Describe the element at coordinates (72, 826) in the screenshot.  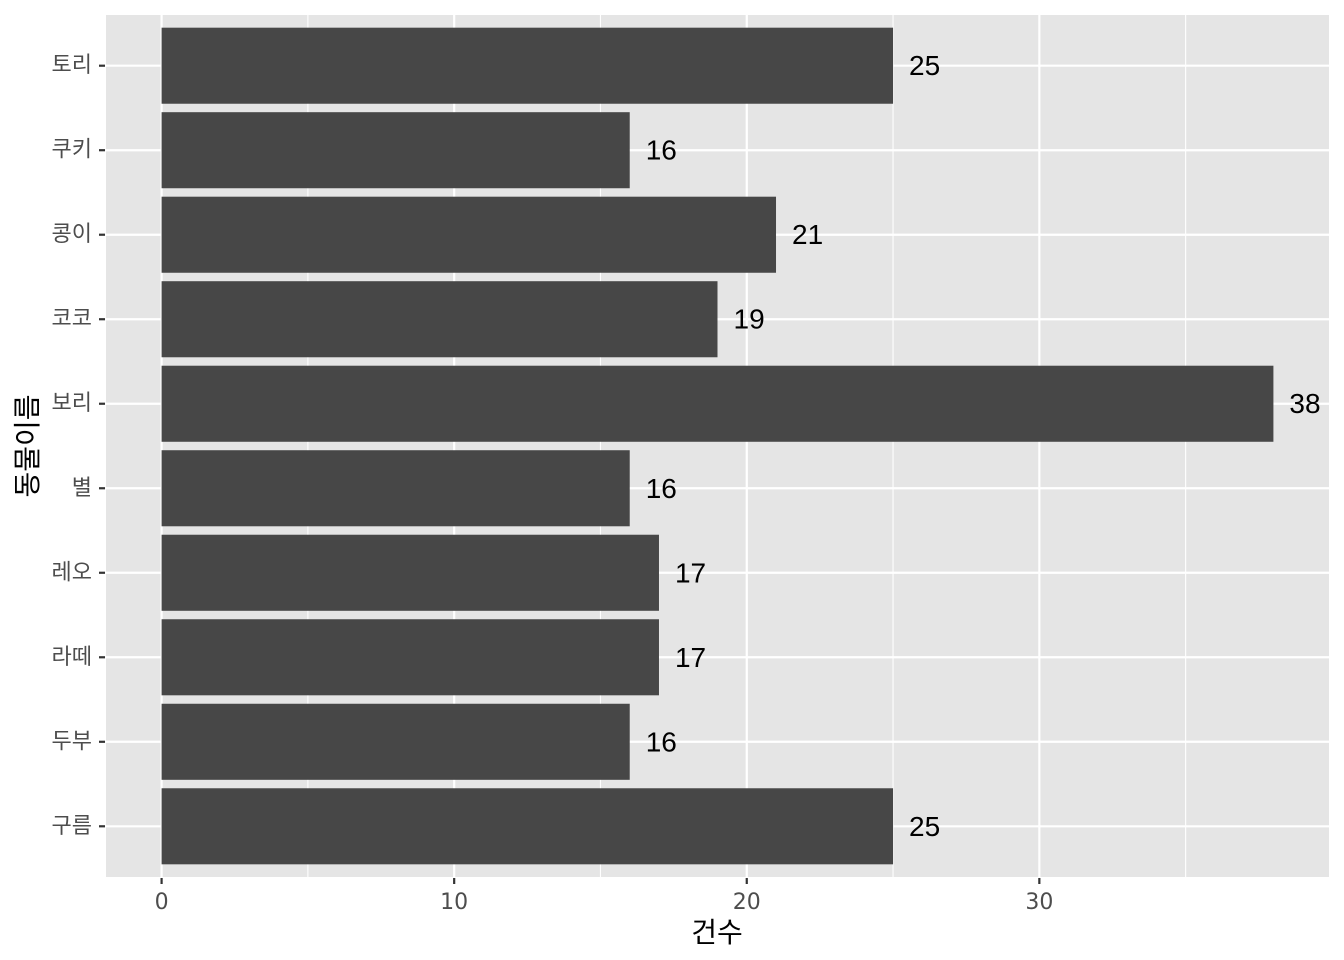
I see `y-tick-label: 구름` at that location.